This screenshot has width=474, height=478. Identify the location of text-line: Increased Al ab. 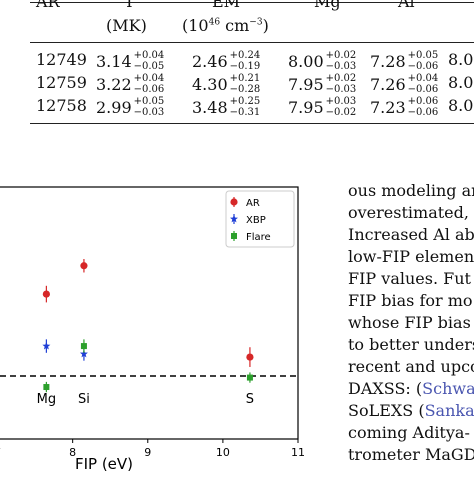
(411, 234).